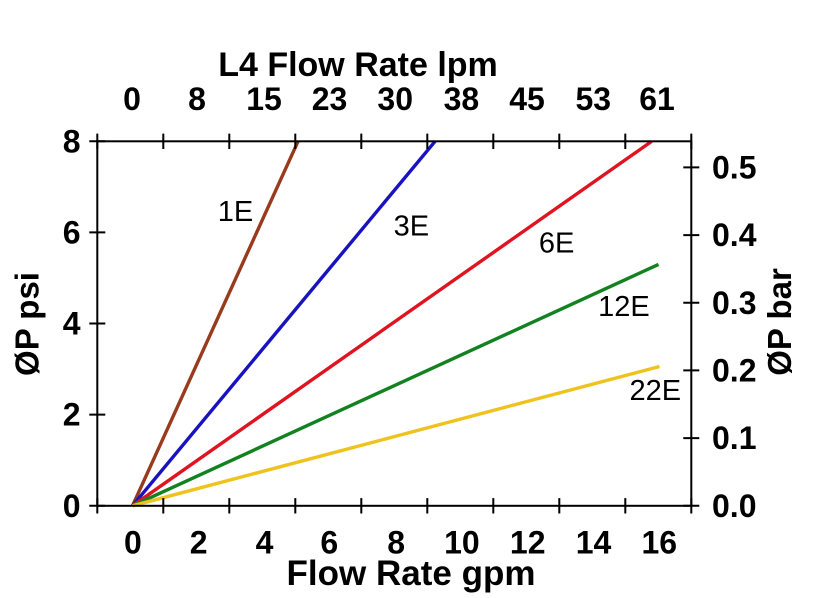  Describe the element at coordinates (734, 235) in the screenshot. I see `svg-text: 0.4` at that location.